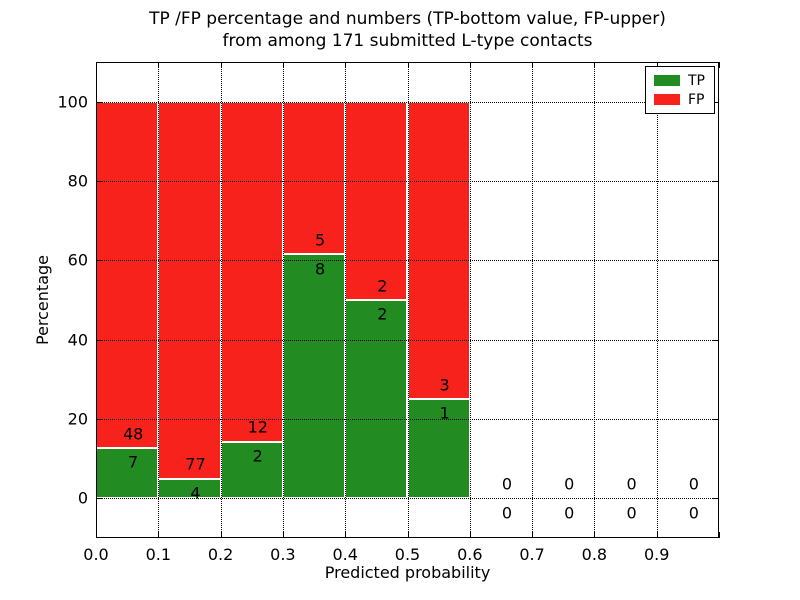 This screenshot has width=800, height=600. What do you see at coordinates (684, 81) in the screenshot?
I see `legend-item-tp: TP` at bounding box center [684, 81].